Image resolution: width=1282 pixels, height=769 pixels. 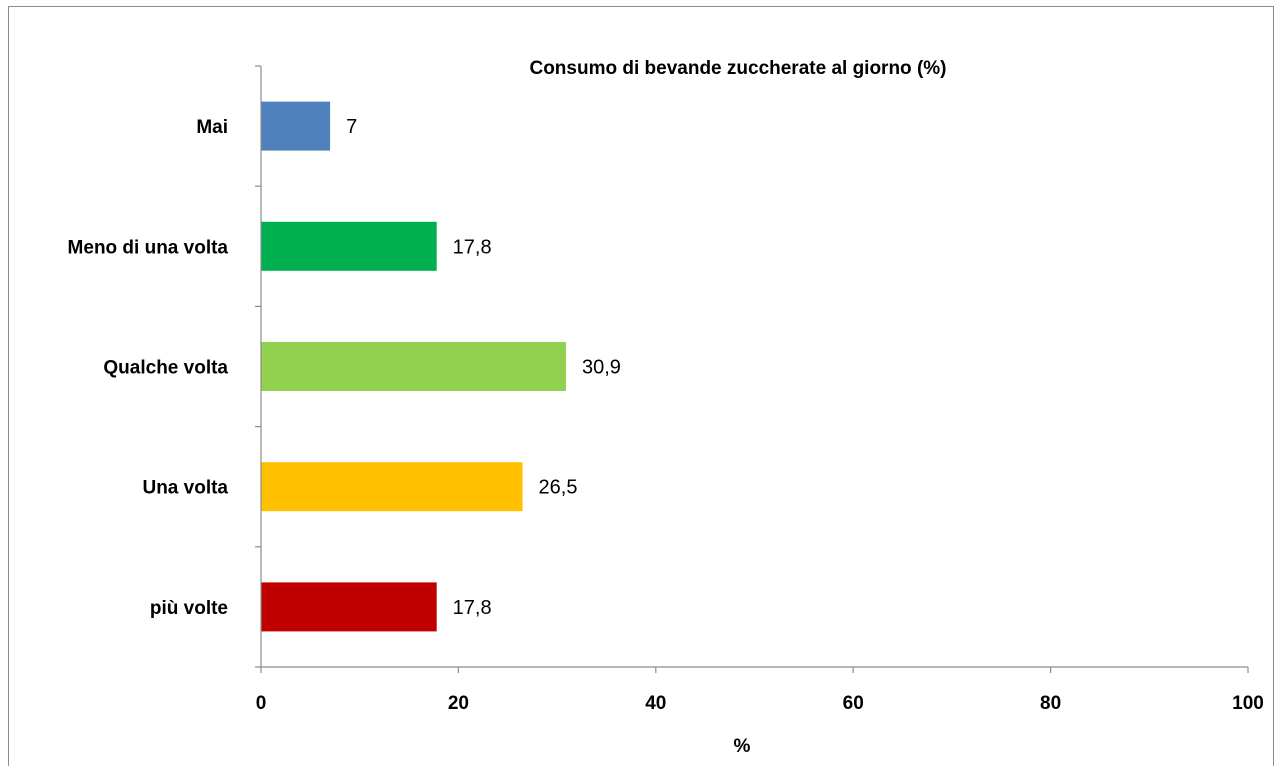 What do you see at coordinates (261, 703) in the screenshot?
I see `x-tick-label: 0` at bounding box center [261, 703].